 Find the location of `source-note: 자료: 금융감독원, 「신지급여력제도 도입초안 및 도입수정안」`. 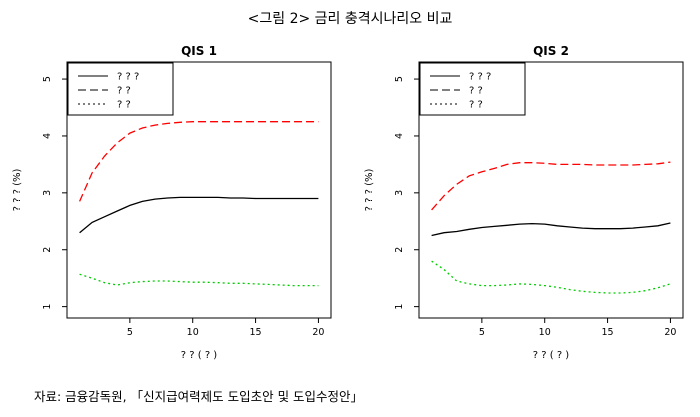

source-note: 자료: 금융감독원, 「신지급여력제도 도입초안 및 도입수정안」 is located at coordinates (199, 396).